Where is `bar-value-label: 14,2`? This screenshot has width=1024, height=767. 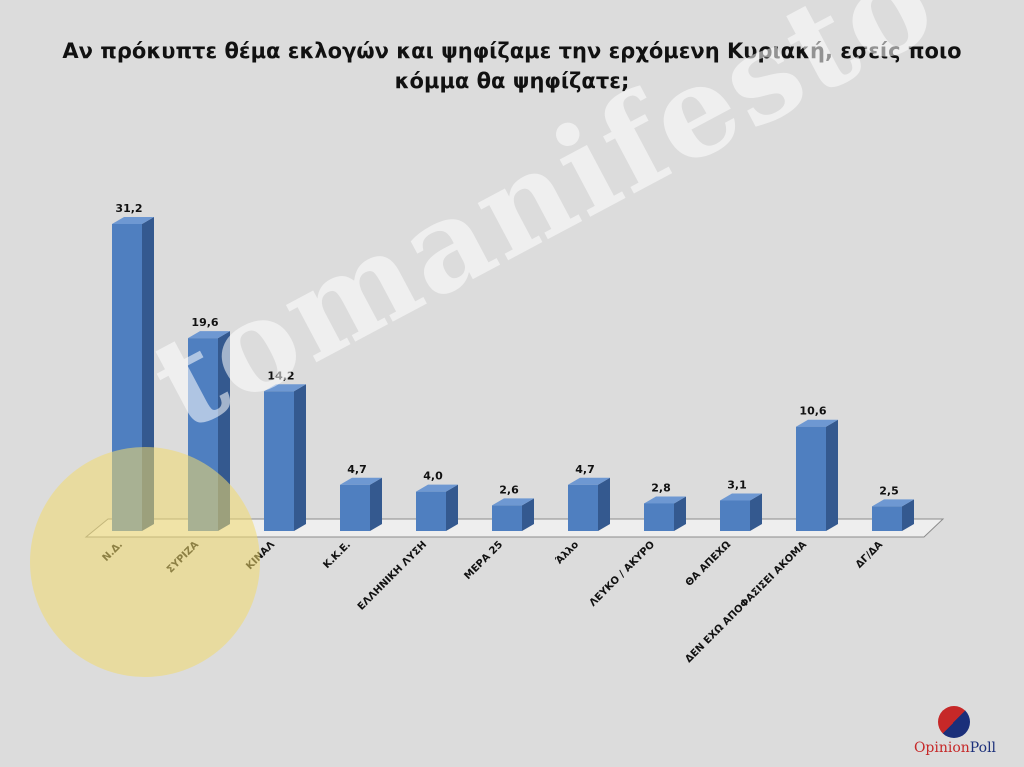 bar-value-label: 14,2 is located at coordinates (280, 375).